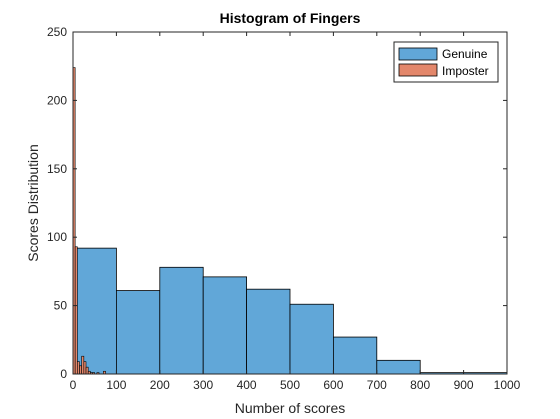 The height and width of the screenshot is (419, 560). I want to click on x-tick-label: 900, so click(464, 385).